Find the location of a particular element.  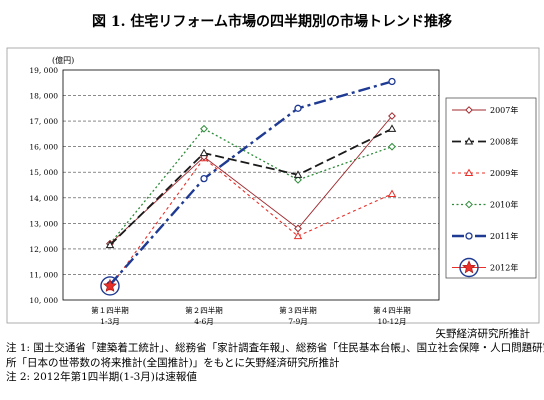

y-tick-label: 15, 000 is located at coordinates (43, 172).